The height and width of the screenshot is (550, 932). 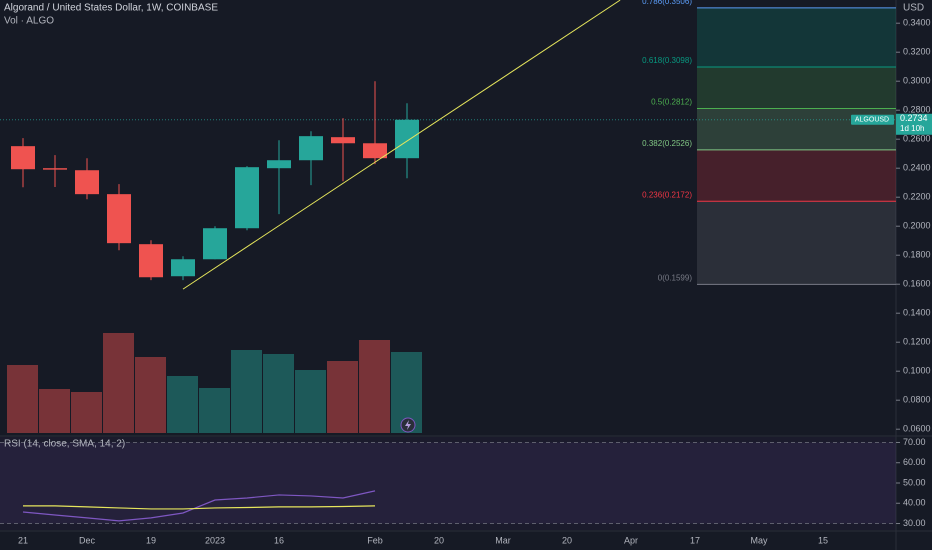 What do you see at coordinates (29, 21) in the screenshot?
I see `volume-title: Vol · ALGO` at bounding box center [29, 21].